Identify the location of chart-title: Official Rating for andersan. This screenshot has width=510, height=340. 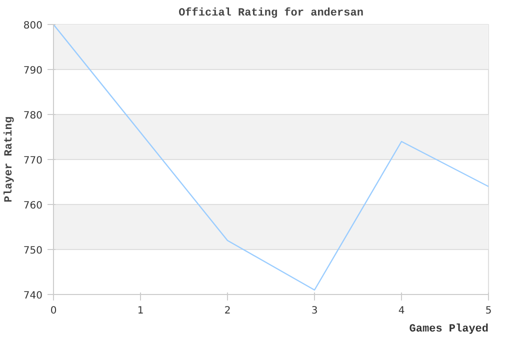
(271, 13).